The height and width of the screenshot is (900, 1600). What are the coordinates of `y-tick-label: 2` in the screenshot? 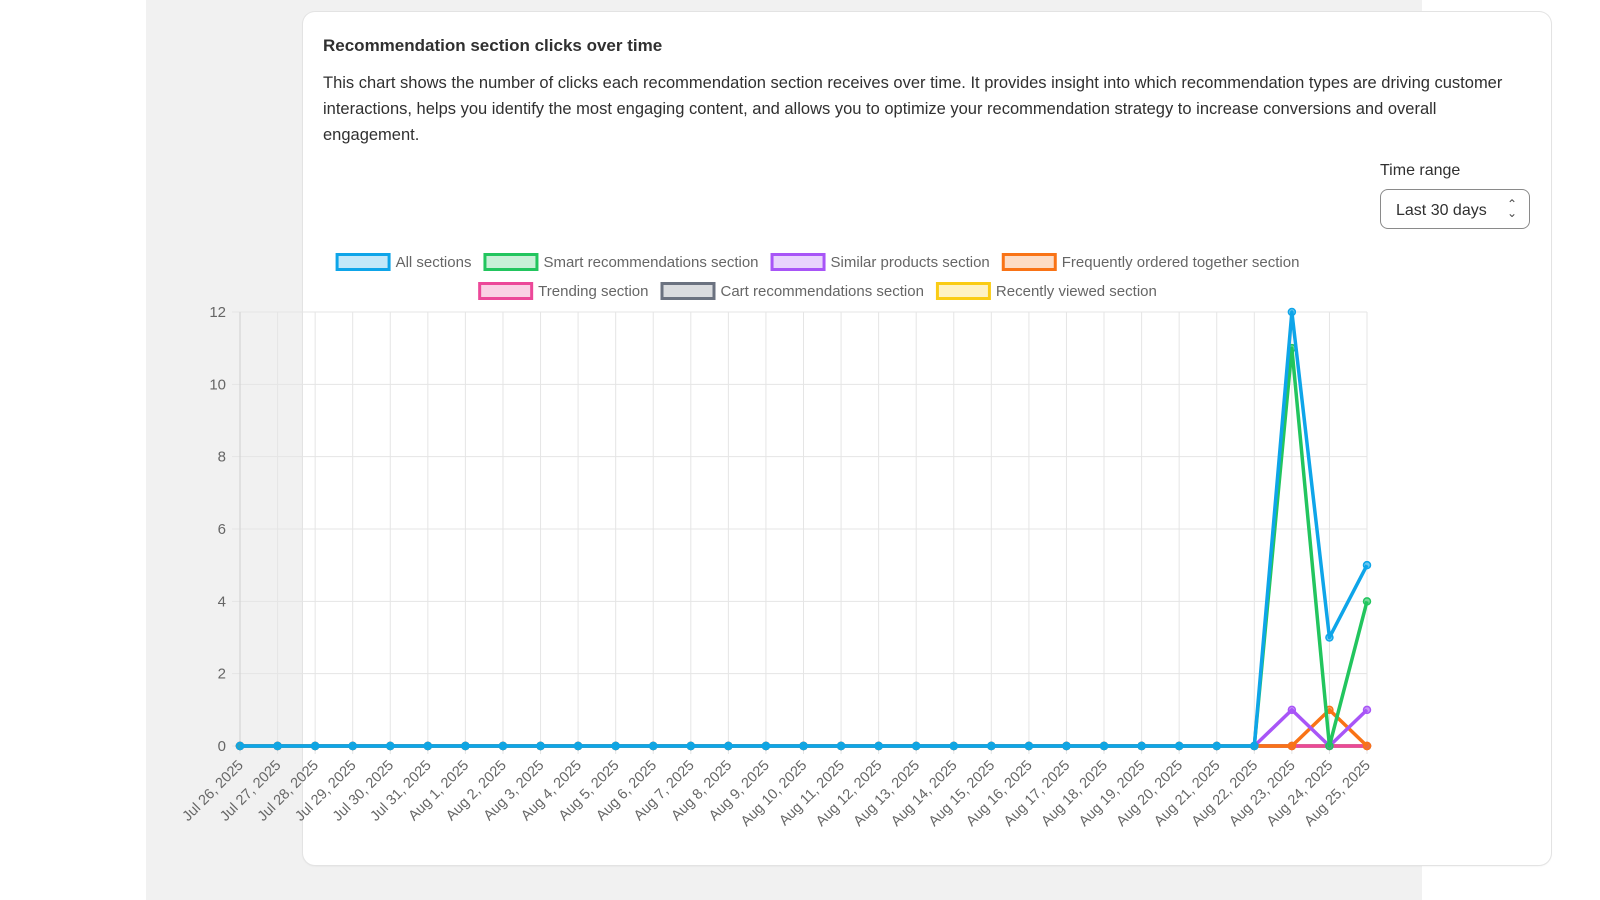 It's located at (222, 674).